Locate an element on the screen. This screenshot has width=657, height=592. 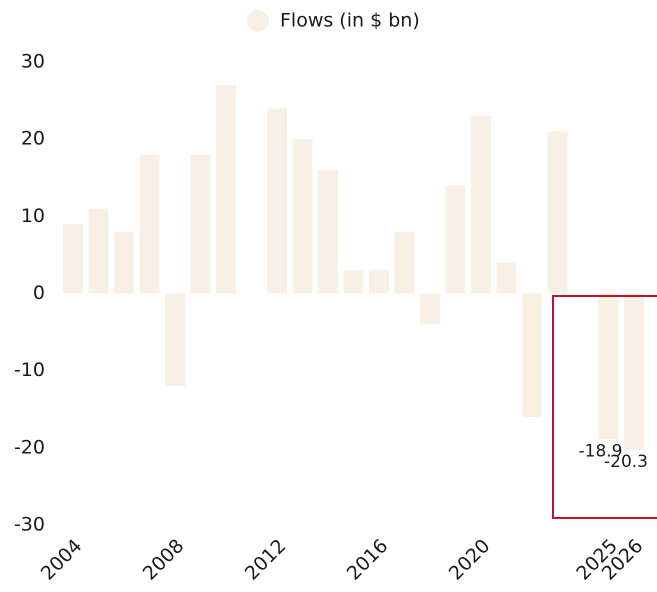
y-tick-label: 0 is located at coordinates (39, 293).